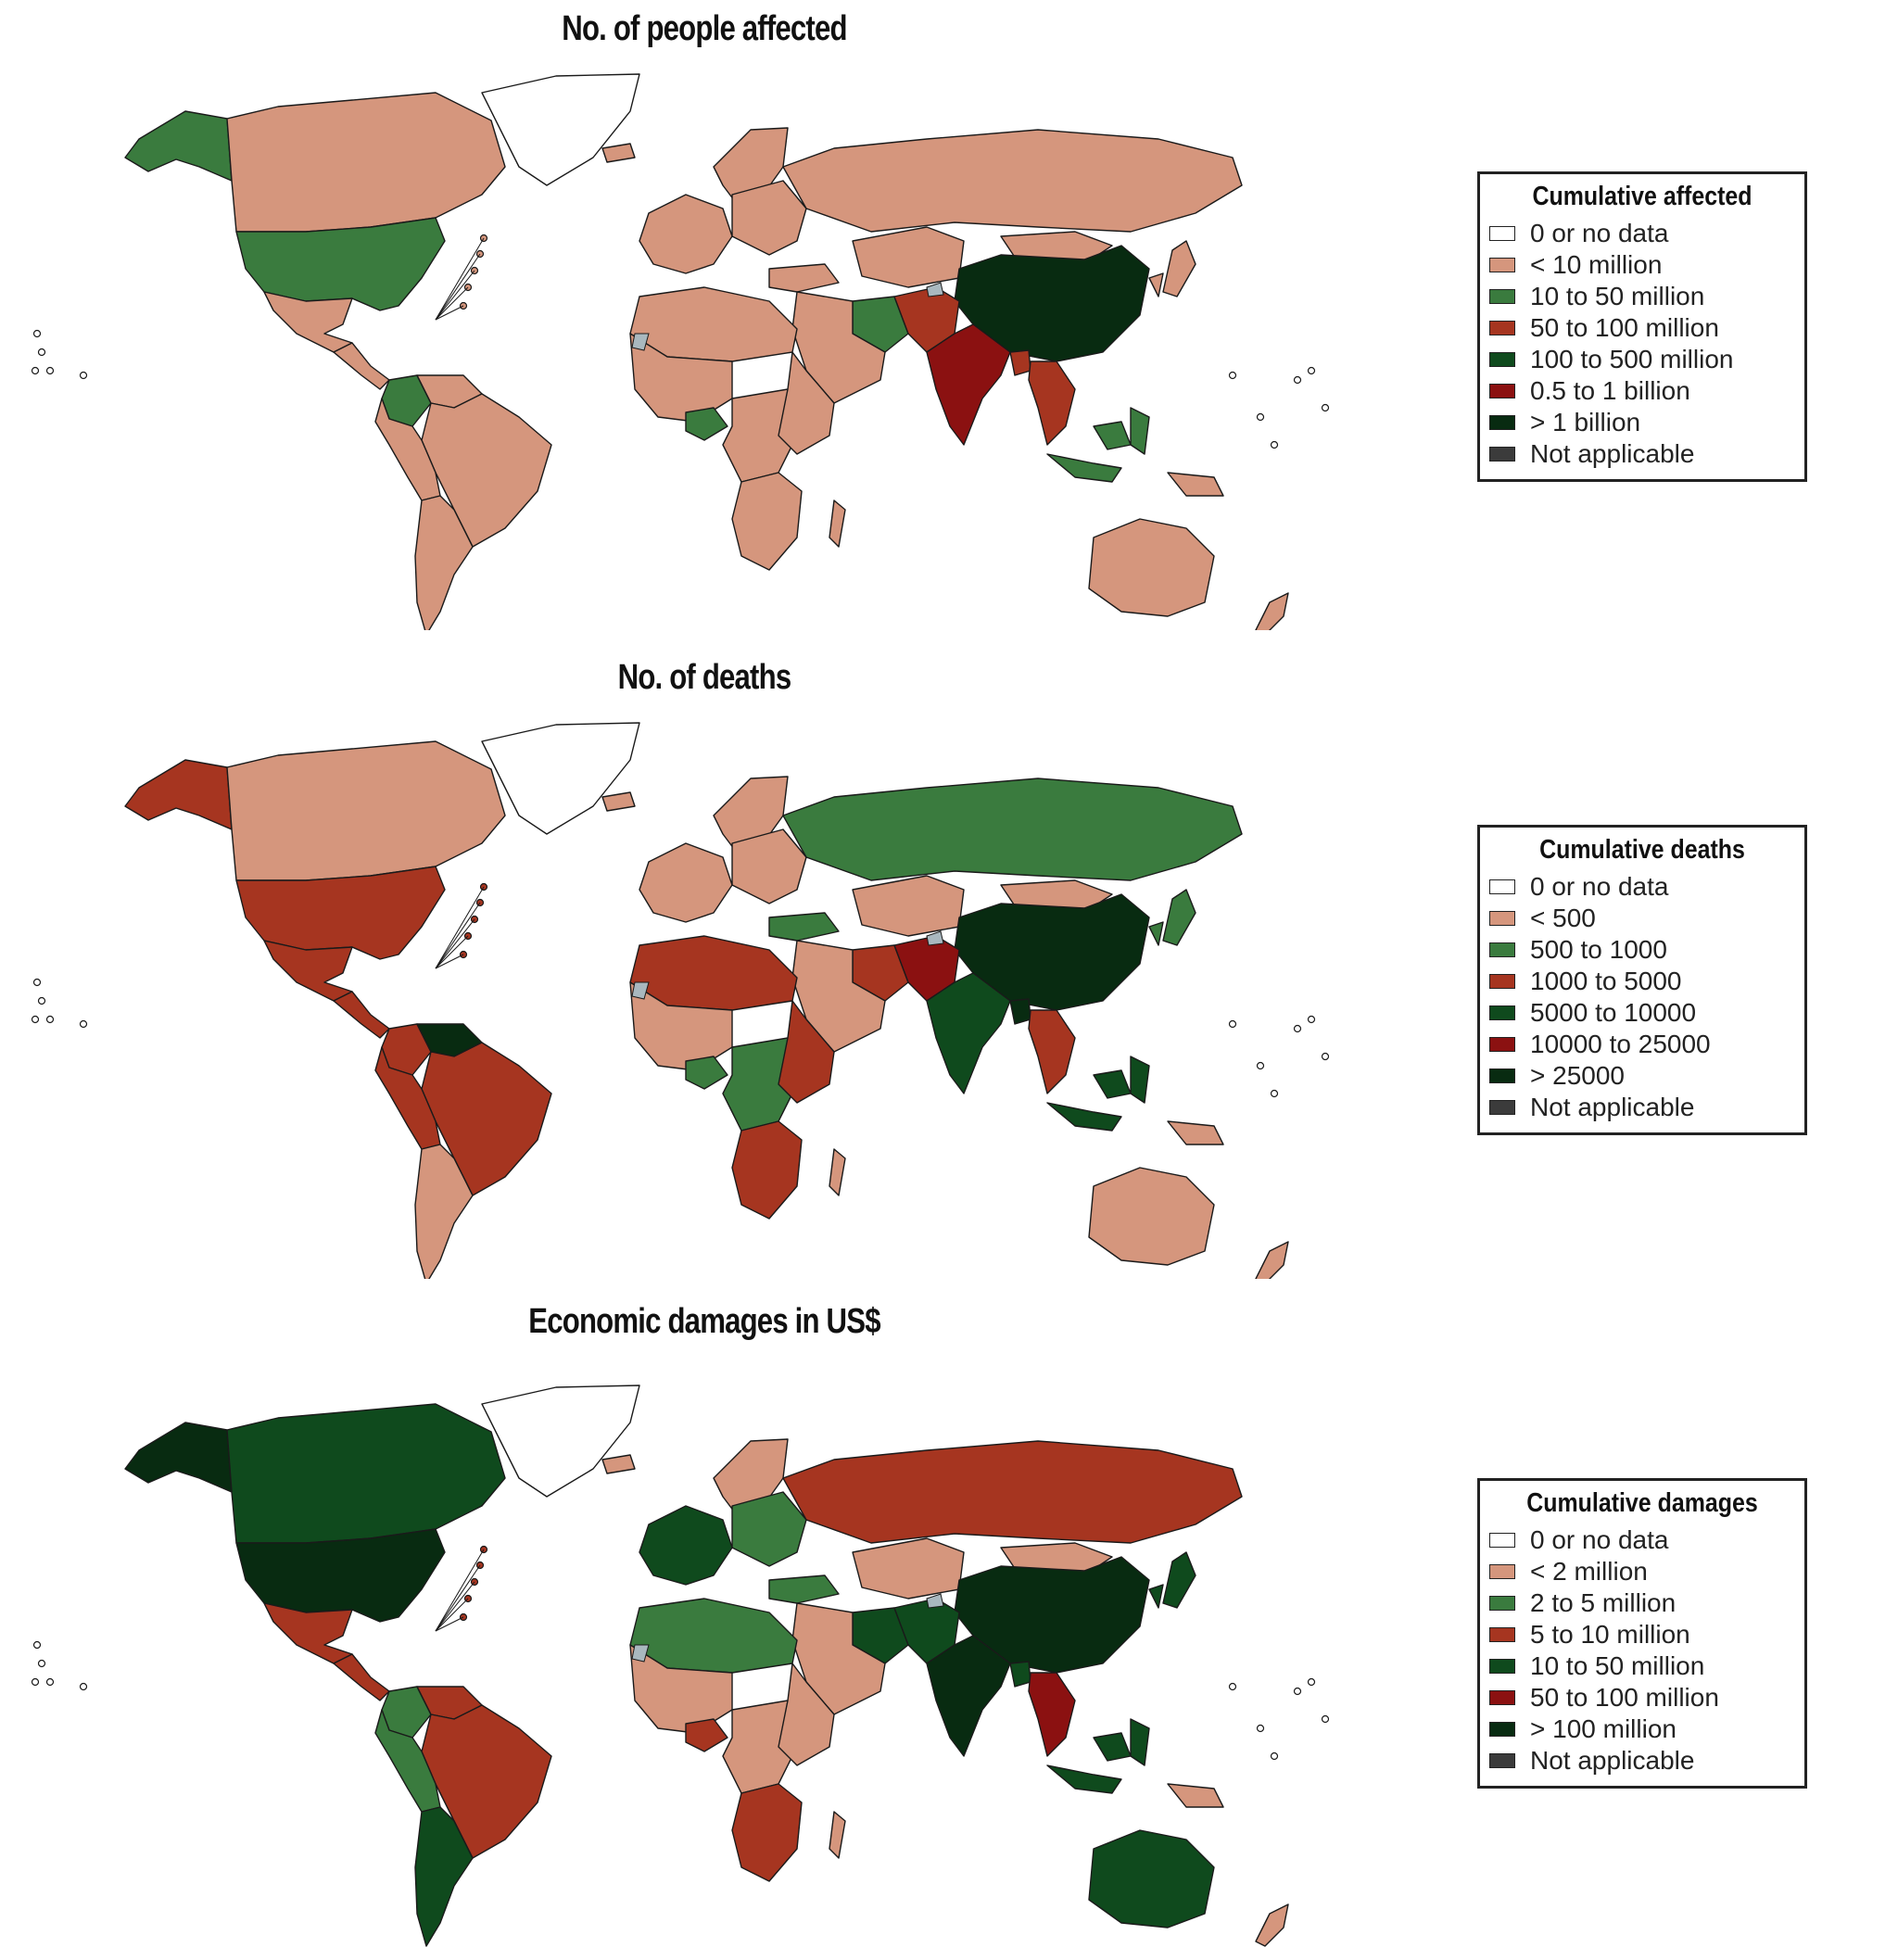  What do you see at coordinates (1612, 453) in the screenshot?
I see `legend-label: Not applicable` at bounding box center [1612, 453].